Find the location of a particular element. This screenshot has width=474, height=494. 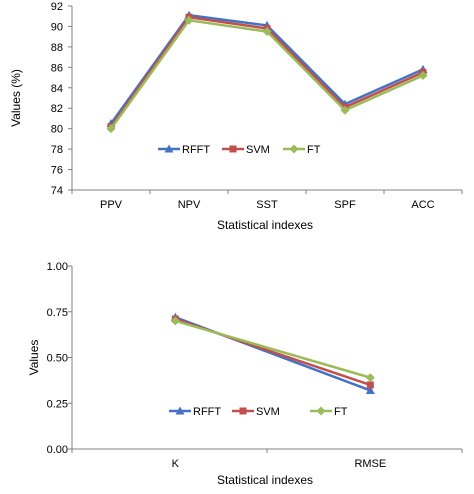

y-axis-title: Values is located at coordinates (34, 358).